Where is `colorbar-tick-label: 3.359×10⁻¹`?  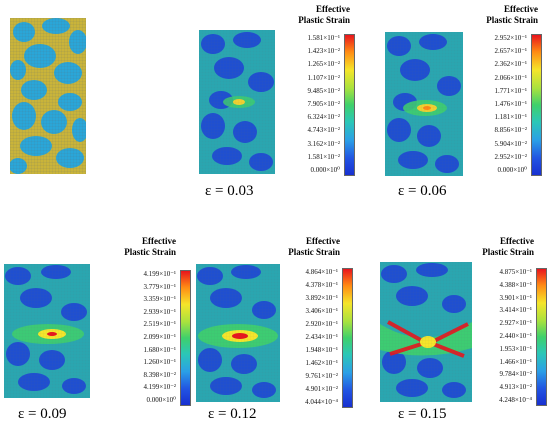 colorbar-tick-label: 3.359×10⁻¹ is located at coordinates (160, 299).